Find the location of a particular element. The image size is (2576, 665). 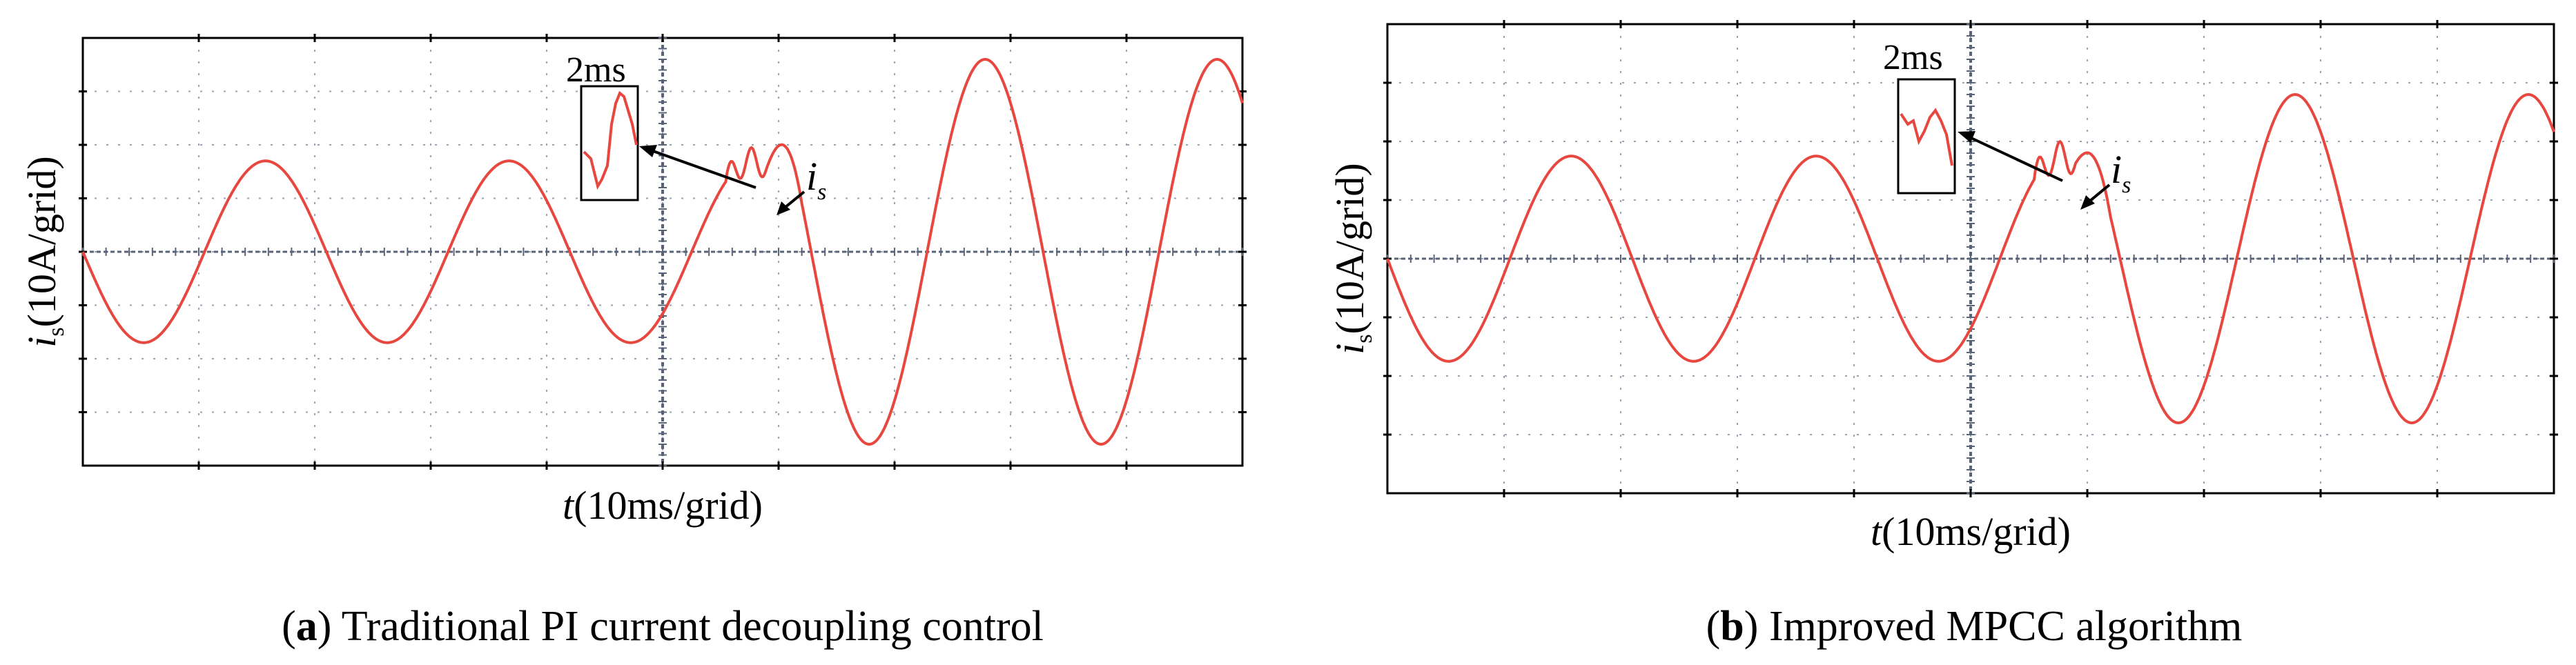

panel-a-inset-arrow is located at coordinates (701, 168).